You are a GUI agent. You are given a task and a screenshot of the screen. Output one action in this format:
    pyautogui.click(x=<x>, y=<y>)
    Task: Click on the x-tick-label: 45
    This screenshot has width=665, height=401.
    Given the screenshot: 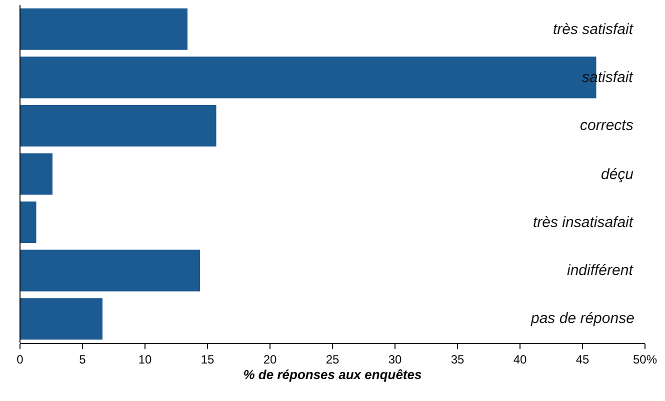 What is the action you would take?
    pyautogui.click(x=583, y=359)
    